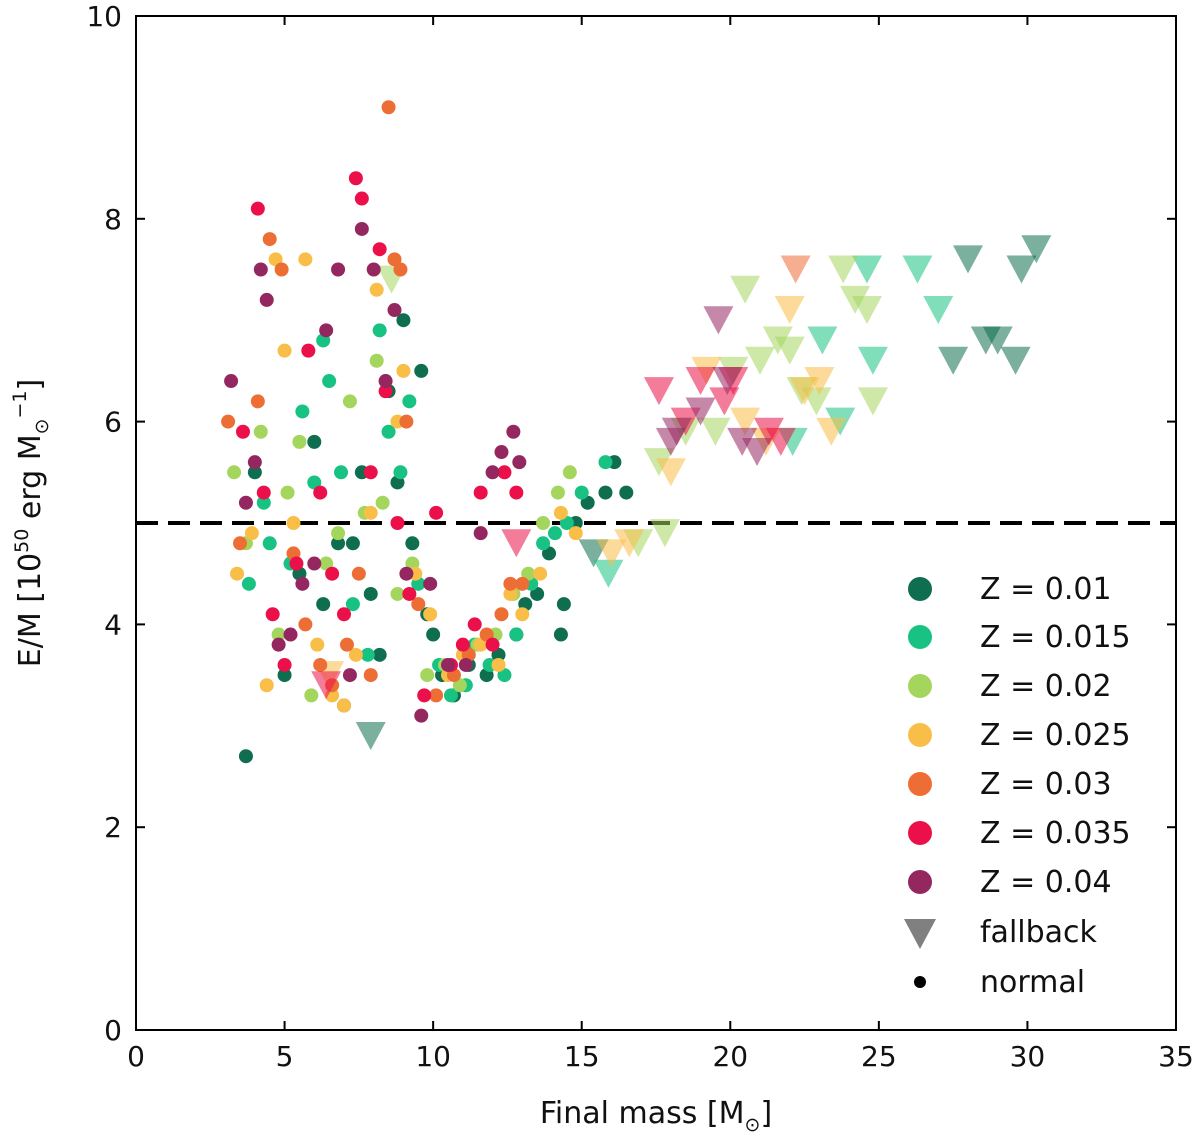 This screenshot has width=1200, height=1141. I want to click on x-tick-label: 20, so click(730, 1056).